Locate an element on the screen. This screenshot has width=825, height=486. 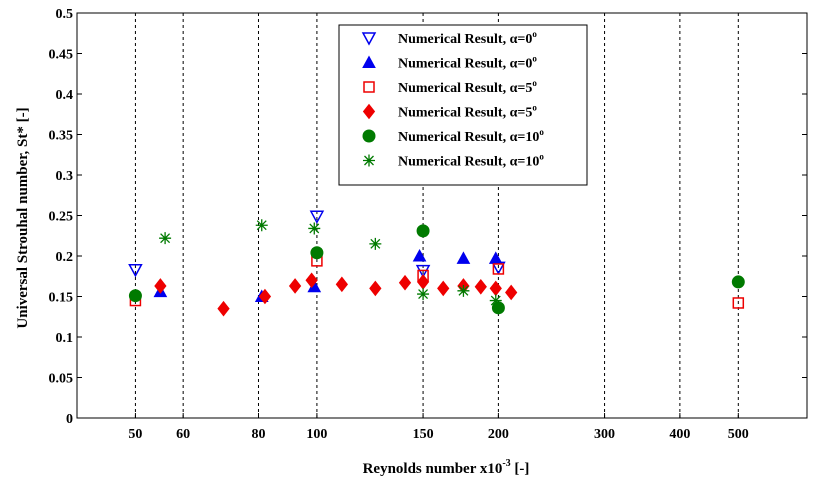
x-tick-label: 400 is located at coordinates (679, 434).